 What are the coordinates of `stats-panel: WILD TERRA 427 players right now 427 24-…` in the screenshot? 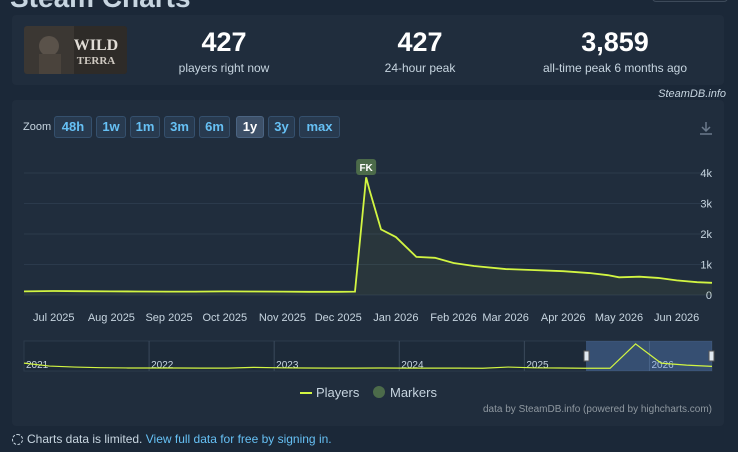 It's located at (368, 50).